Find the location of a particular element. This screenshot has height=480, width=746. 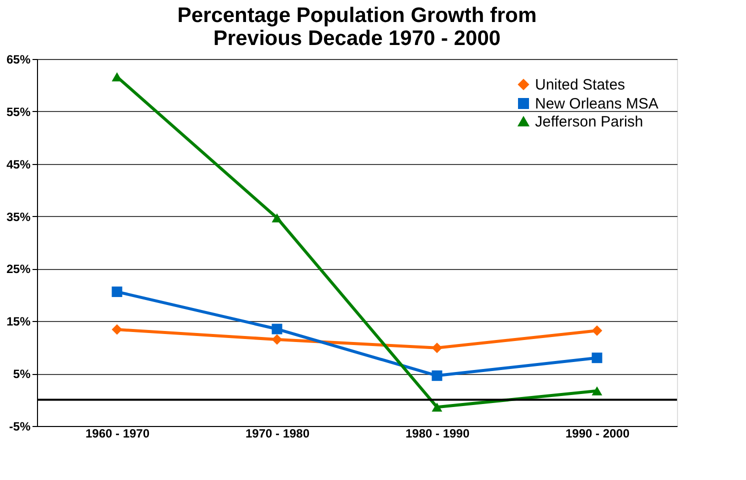

y-tick-label: 35% is located at coordinates (18, 217).